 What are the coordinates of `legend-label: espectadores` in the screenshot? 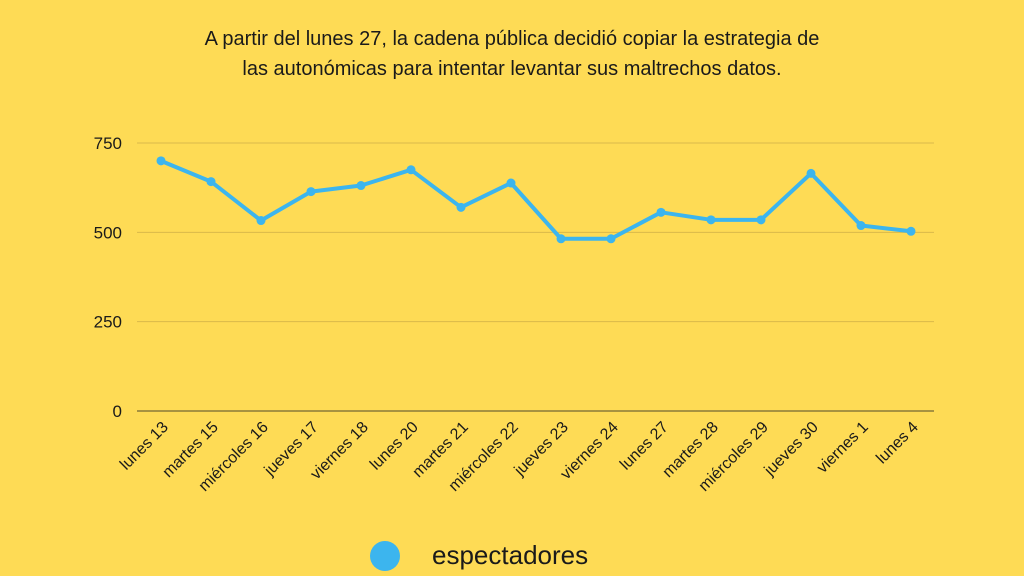 It's located at (510, 555).